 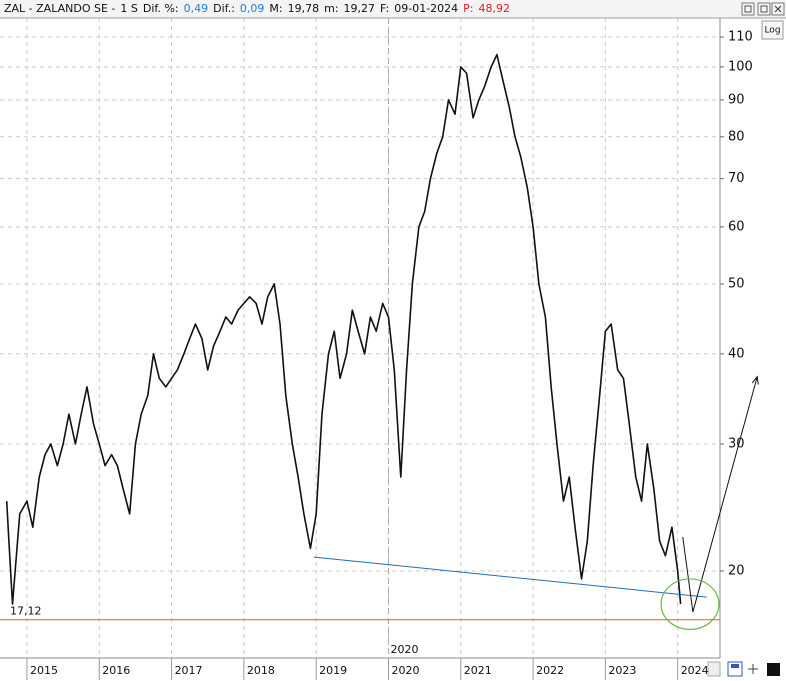 What do you see at coordinates (755, 380) in the screenshot?
I see `arrow-head` at bounding box center [755, 380].